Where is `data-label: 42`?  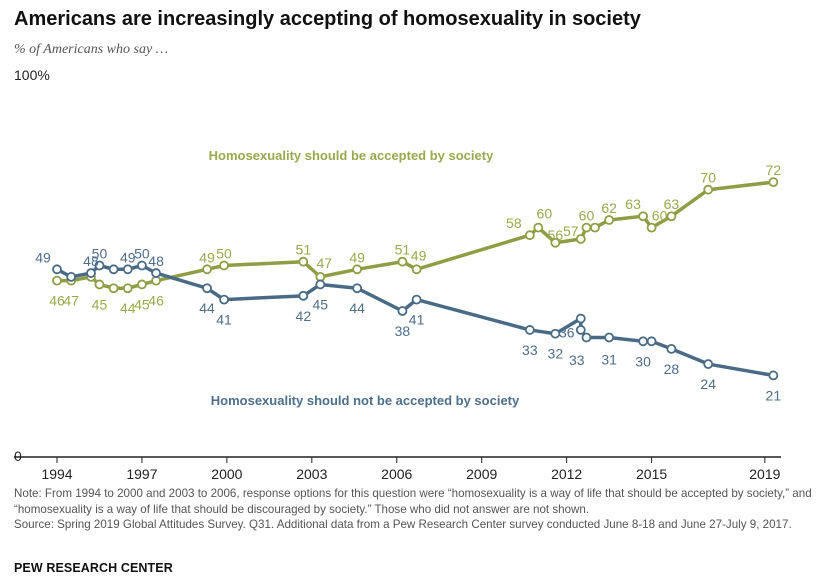 data-label: 42 is located at coordinates (304, 316).